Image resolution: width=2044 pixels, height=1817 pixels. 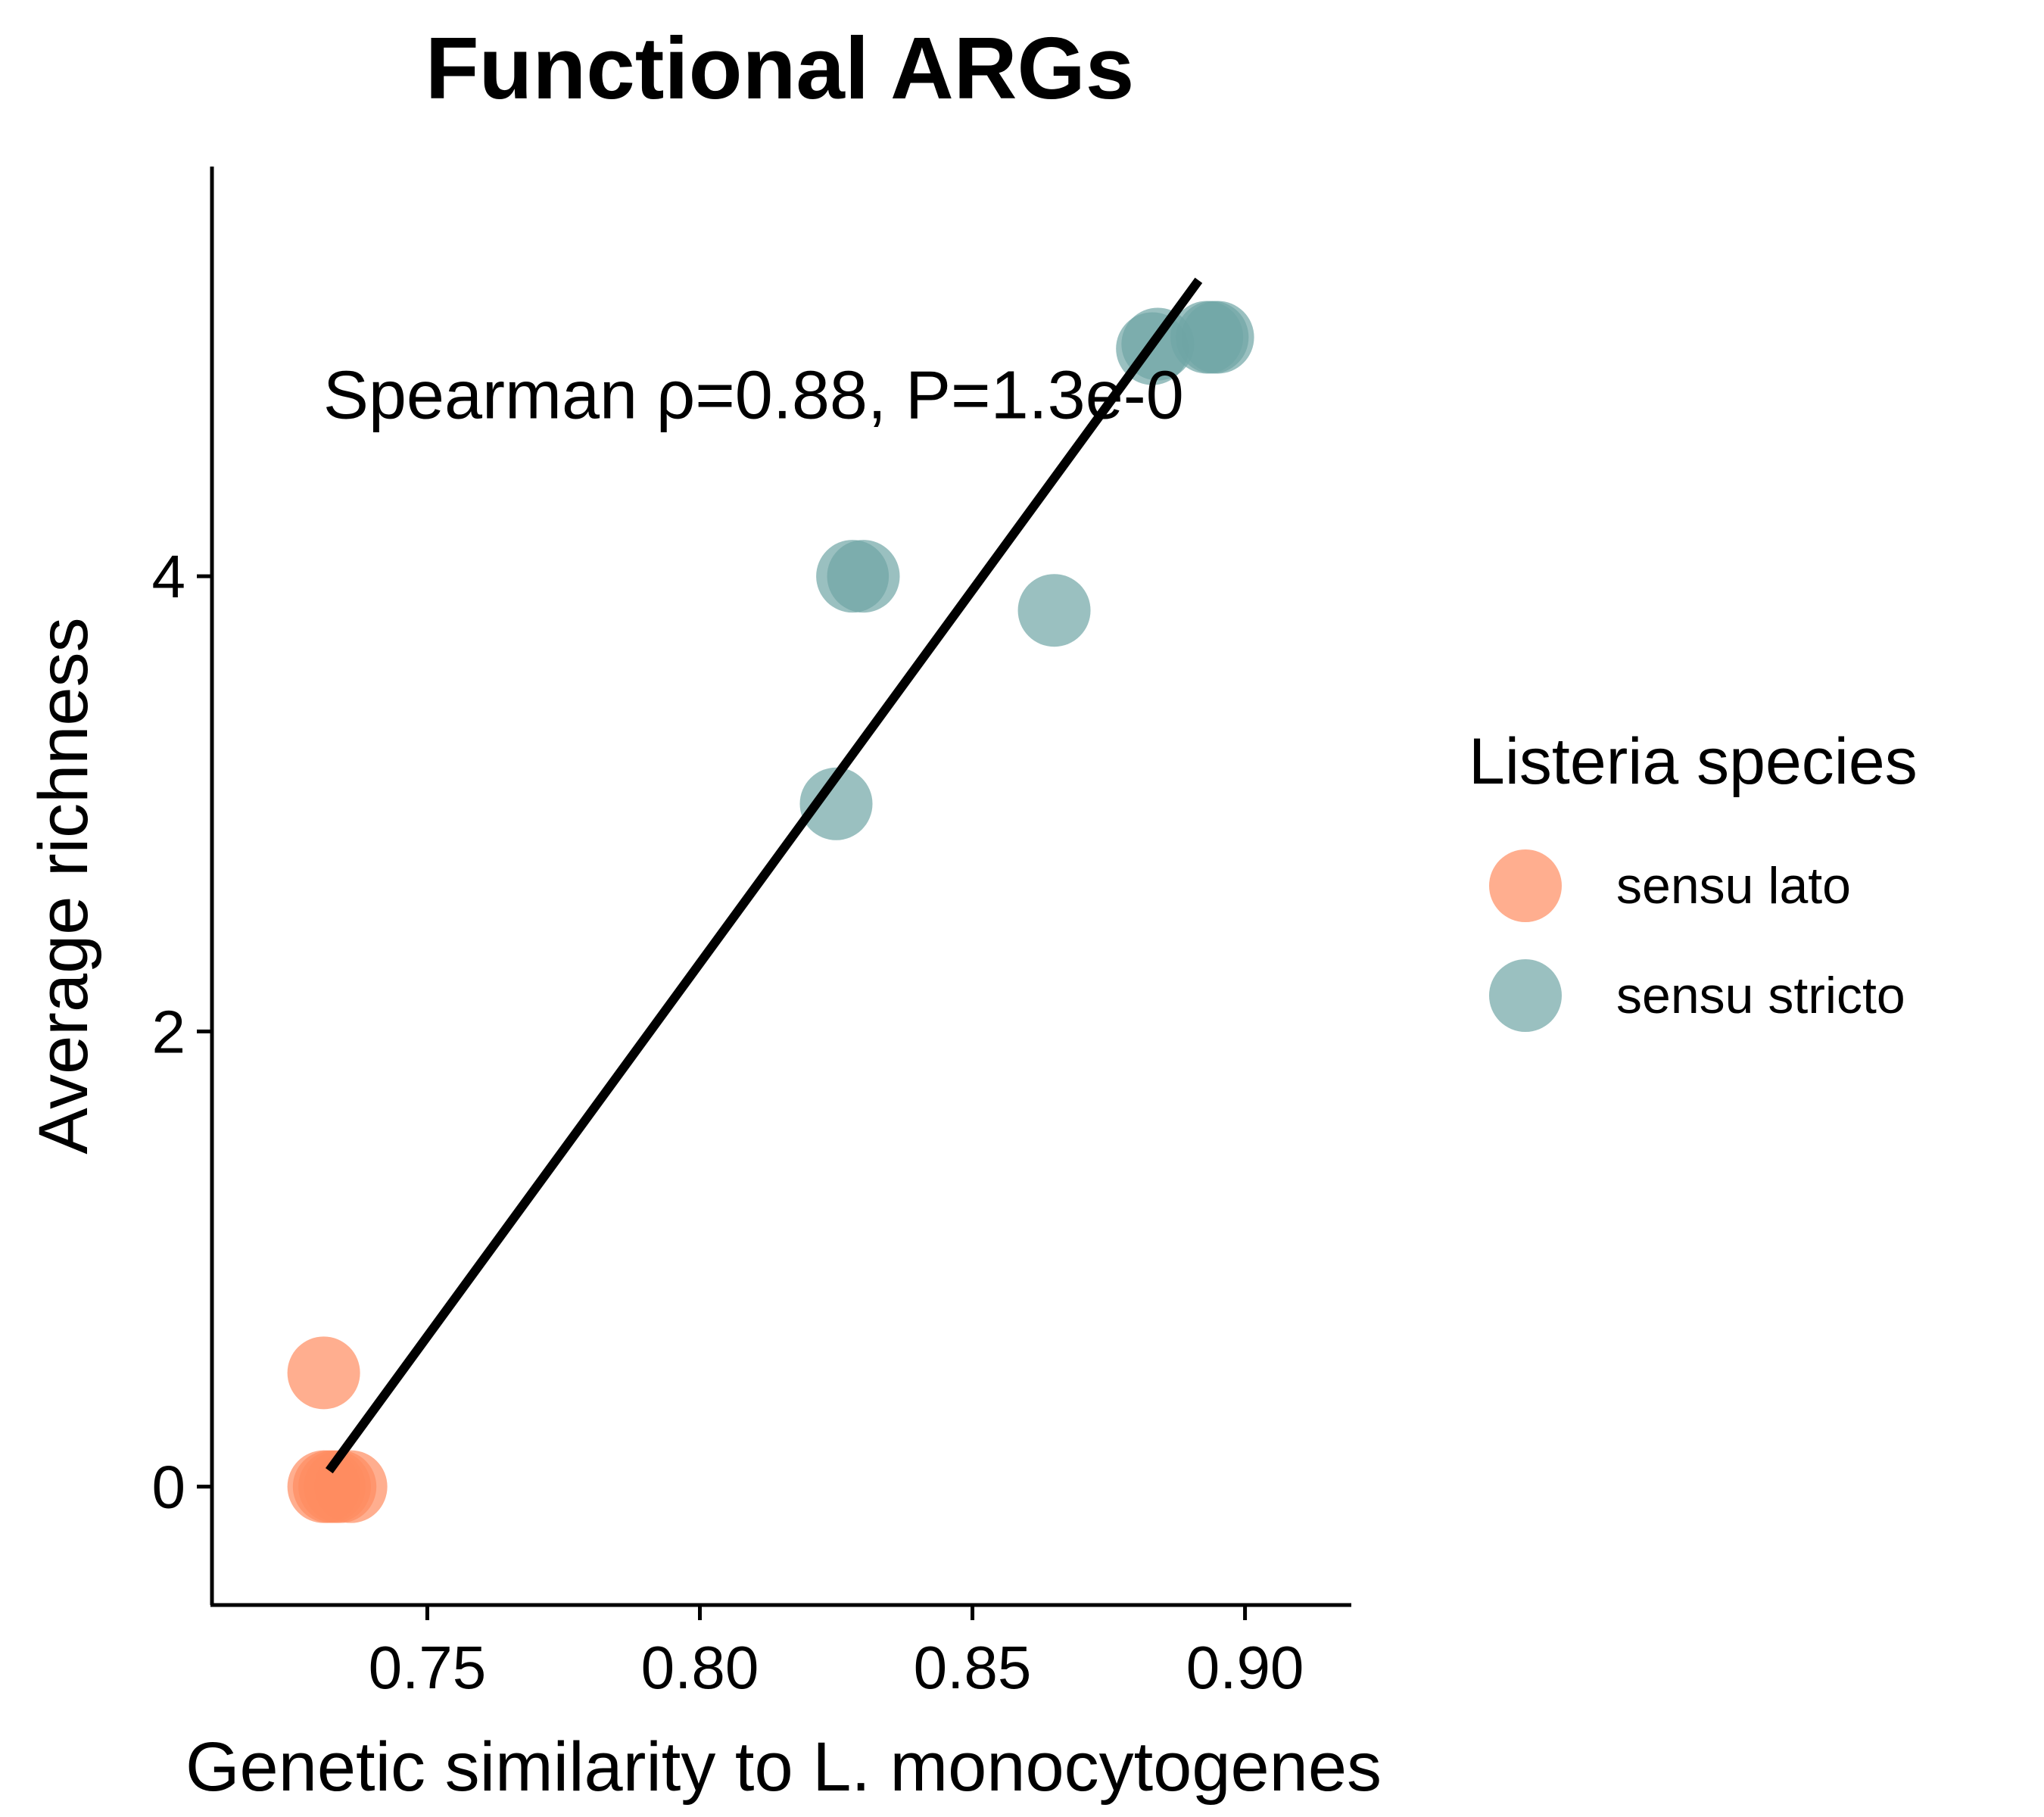 I want to click on y-tick-label: 2, so click(x=169, y=1031).